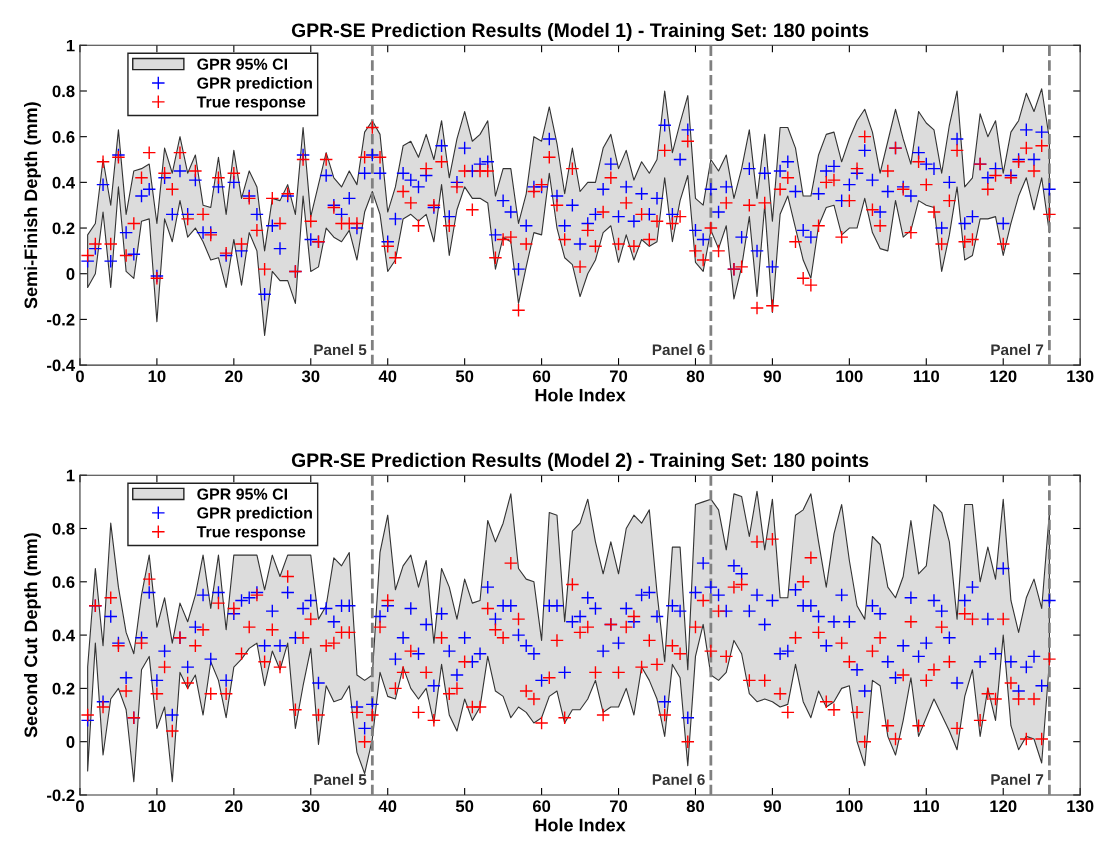  I want to click on chart-title: GPR-SE Prediction Results (Model 2) - Training Set: 180 points, so click(580, 461).